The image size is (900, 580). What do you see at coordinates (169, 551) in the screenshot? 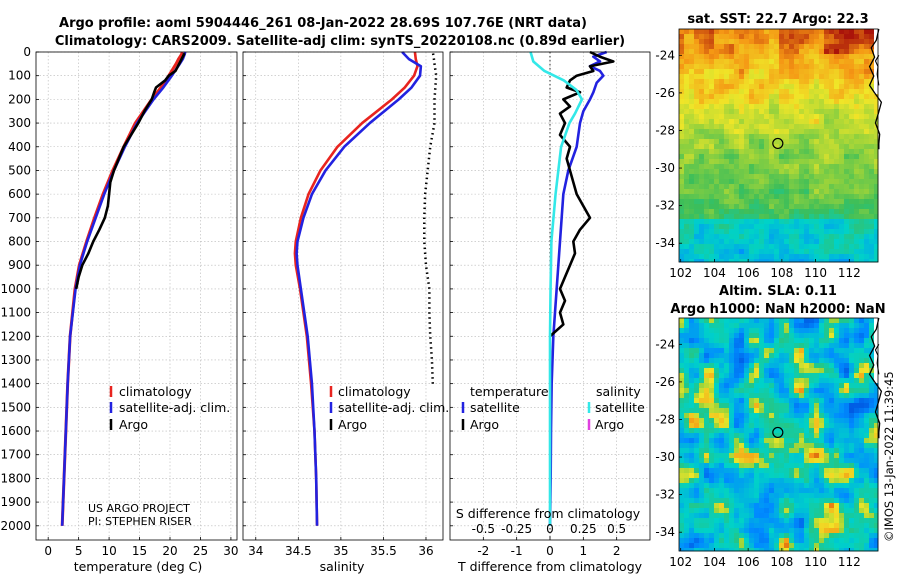
I see `tick-label-x: 20` at bounding box center [169, 551].